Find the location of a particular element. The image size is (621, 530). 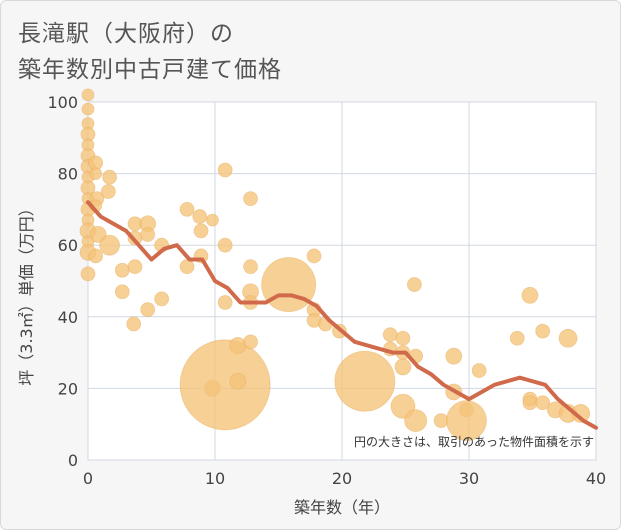

y-tick-label: 20 is located at coordinates (68, 388).